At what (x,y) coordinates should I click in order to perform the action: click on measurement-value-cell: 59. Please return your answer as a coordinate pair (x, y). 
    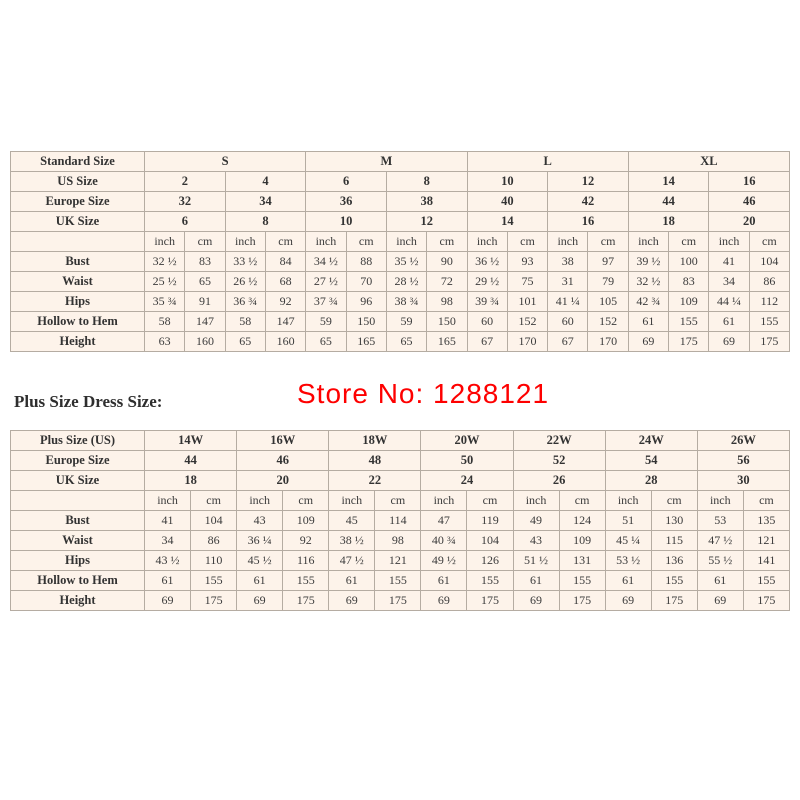
    Looking at the image, I should click on (326, 321).